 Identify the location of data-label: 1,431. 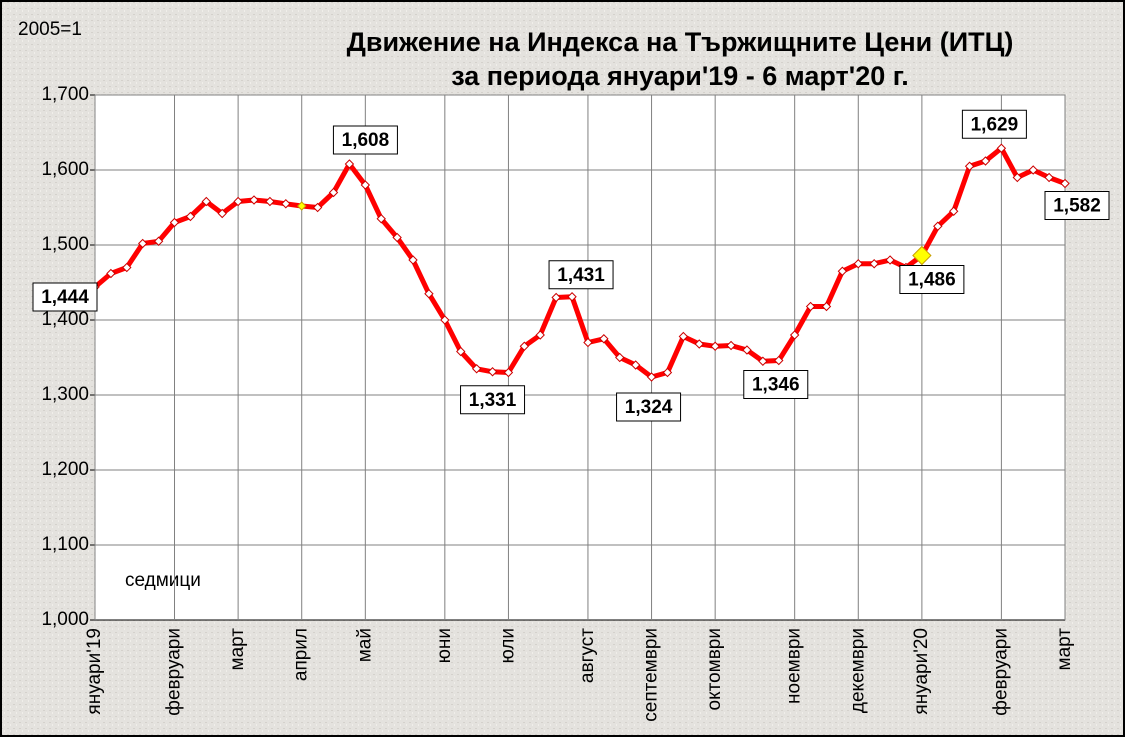
(581, 275).